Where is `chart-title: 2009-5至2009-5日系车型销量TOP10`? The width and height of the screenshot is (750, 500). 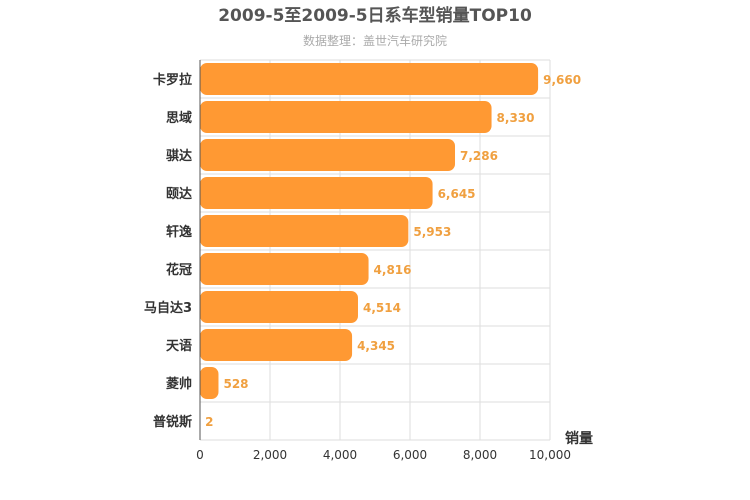 chart-title: 2009-5至2009-5日系车型销量TOP10 is located at coordinates (375, 15).